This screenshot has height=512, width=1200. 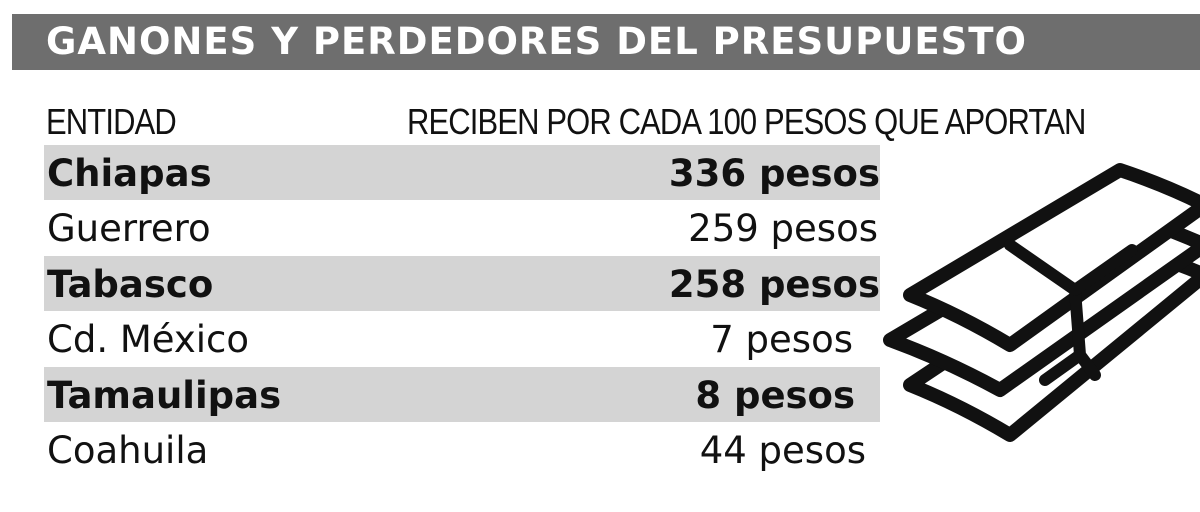 I want to click on title-bar: GANONES Y PERDEDORES DEL PRESUPUESTO, so click(x=606, y=42).